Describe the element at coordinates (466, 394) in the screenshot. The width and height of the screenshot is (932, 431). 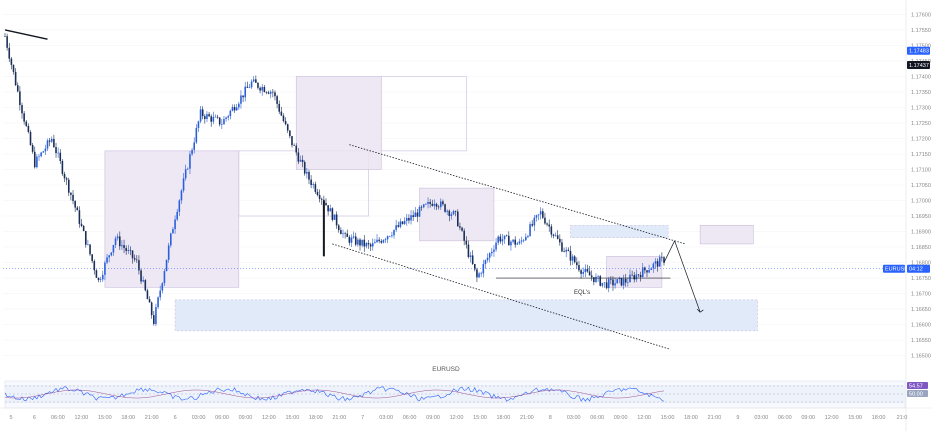
I see `oscillator-pane: 54.57 50.00` at that location.